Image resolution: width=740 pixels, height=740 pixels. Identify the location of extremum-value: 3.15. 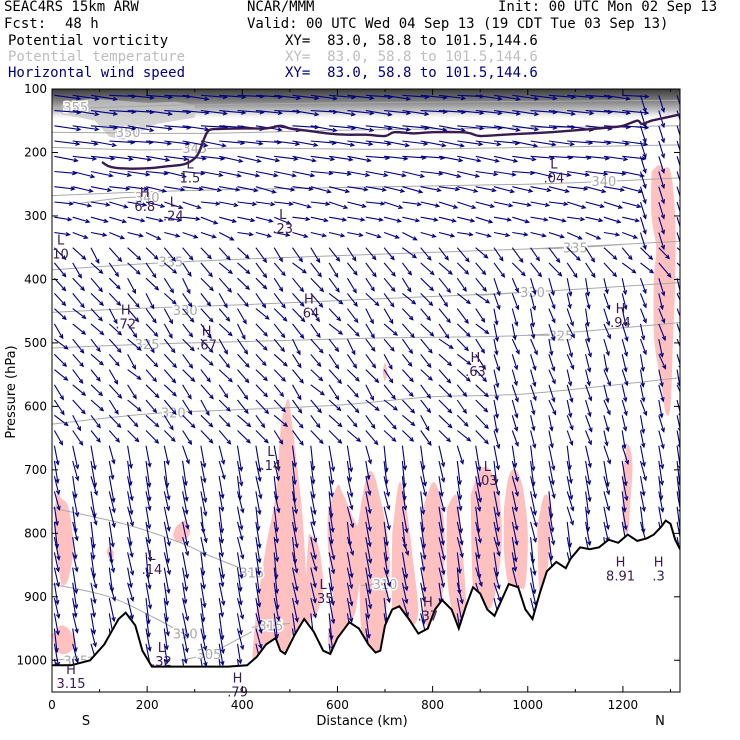
(71, 684).